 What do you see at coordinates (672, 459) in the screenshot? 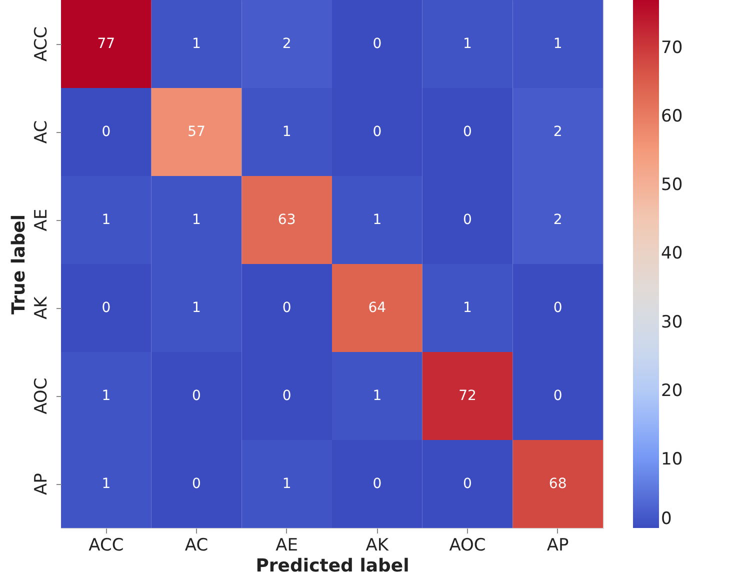
I see `color-bar-label: 10` at bounding box center [672, 459].